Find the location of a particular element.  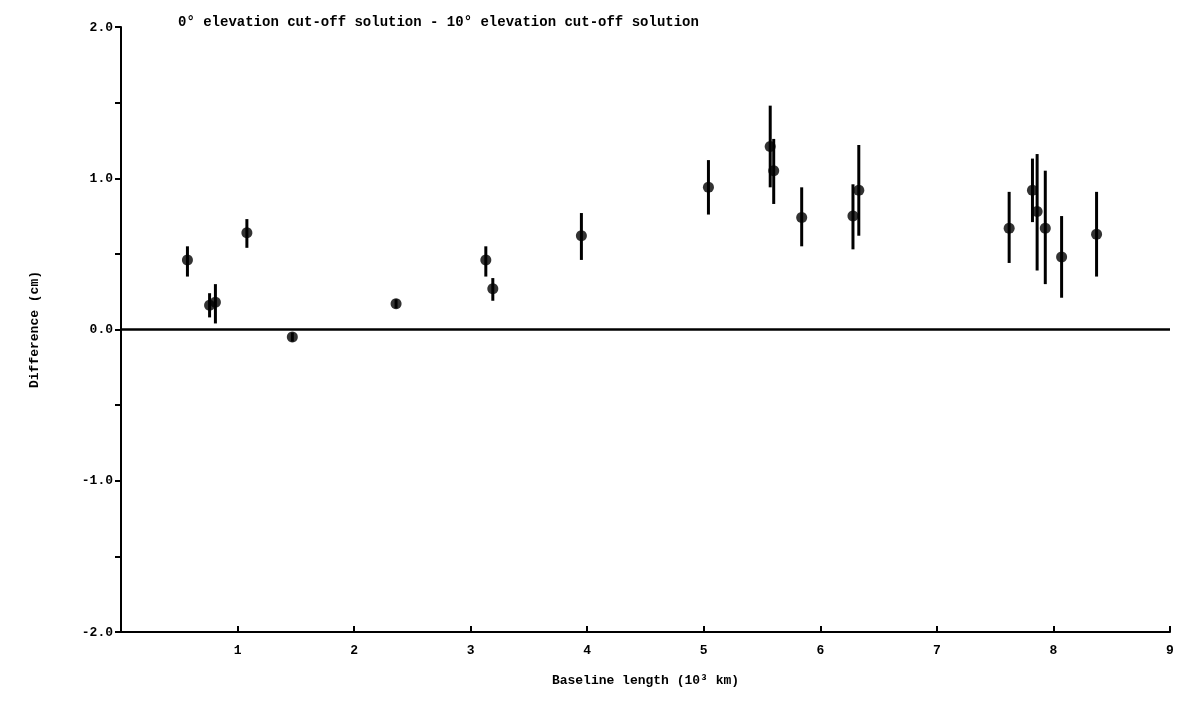

y-tick-label: -1.0 is located at coordinates (97, 481).